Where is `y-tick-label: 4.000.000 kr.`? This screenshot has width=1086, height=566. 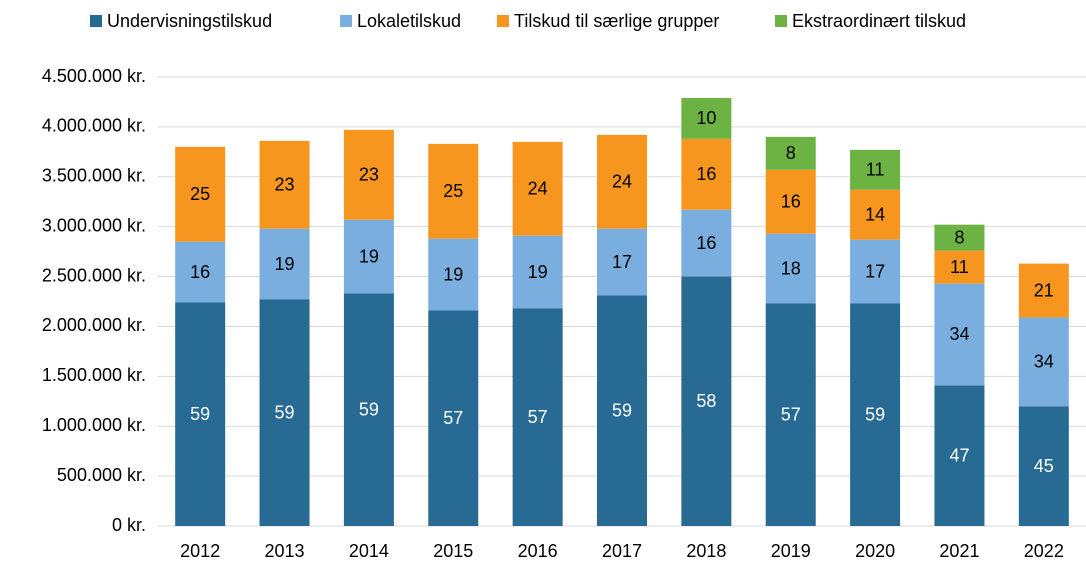
y-tick-label: 4.000.000 kr. is located at coordinates (94, 126).